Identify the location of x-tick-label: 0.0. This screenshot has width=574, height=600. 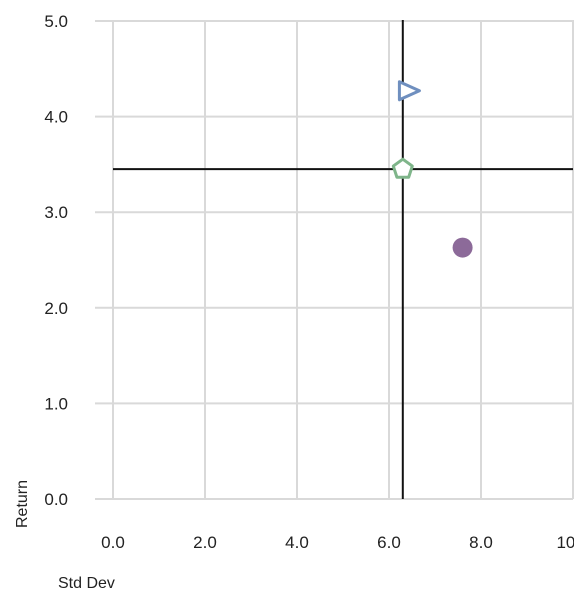
(113, 542).